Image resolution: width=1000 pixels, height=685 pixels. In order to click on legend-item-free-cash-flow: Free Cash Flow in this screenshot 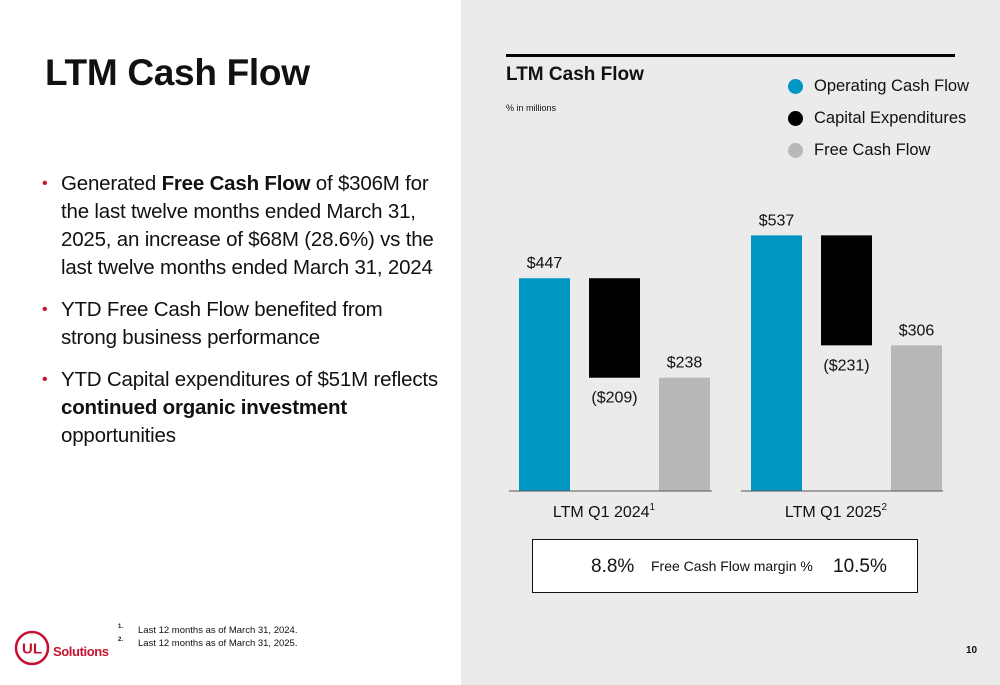, I will do `click(878, 150)`.